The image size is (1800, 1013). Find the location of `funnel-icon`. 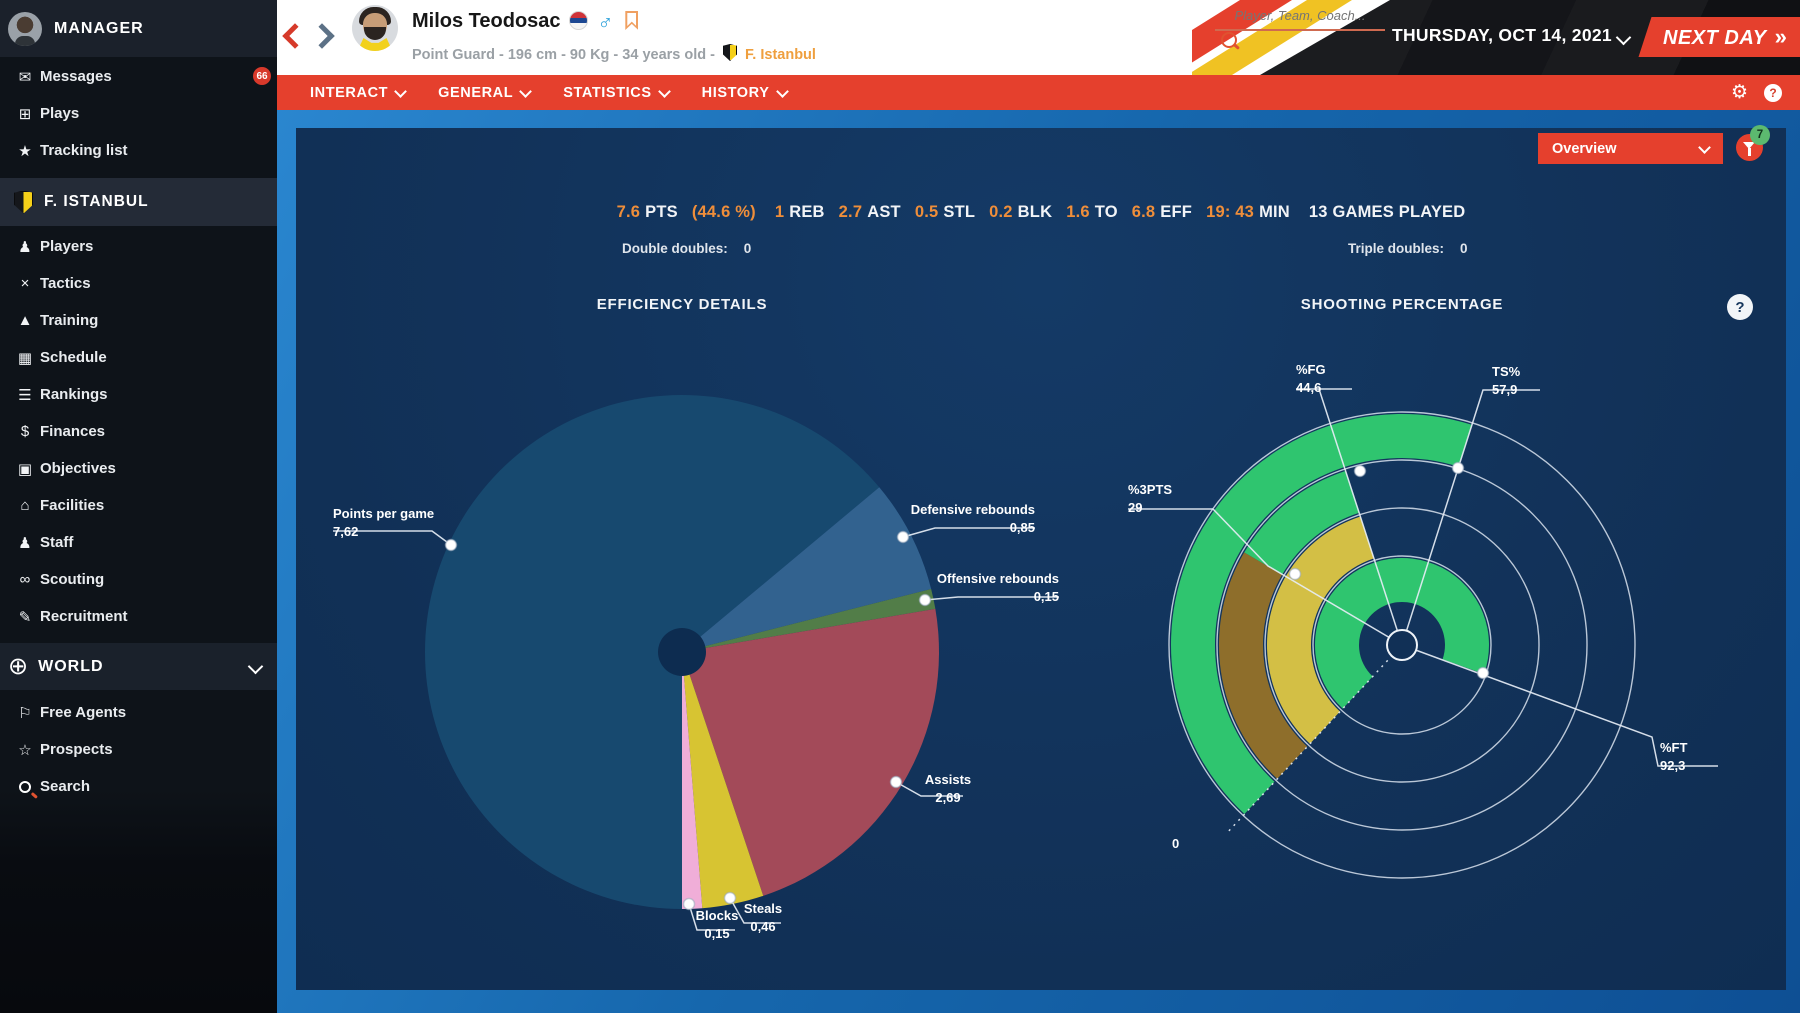

funnel-icon is located at coordinates (1749, 149).